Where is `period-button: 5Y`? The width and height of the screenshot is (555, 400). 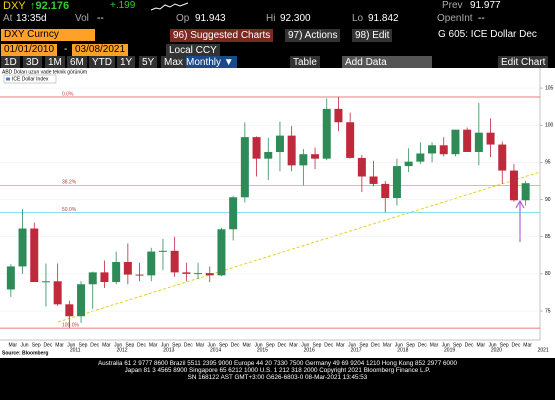 period-button: 5Y is located at coordinates (148, 62).